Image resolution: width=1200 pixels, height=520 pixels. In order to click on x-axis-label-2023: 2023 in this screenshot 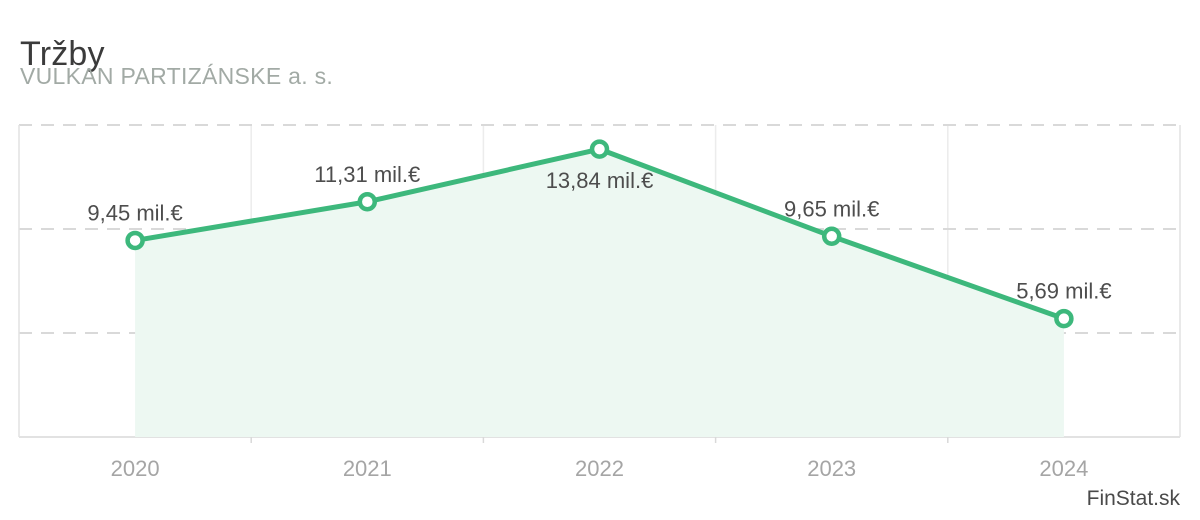, I will do `click(831, 468)`.